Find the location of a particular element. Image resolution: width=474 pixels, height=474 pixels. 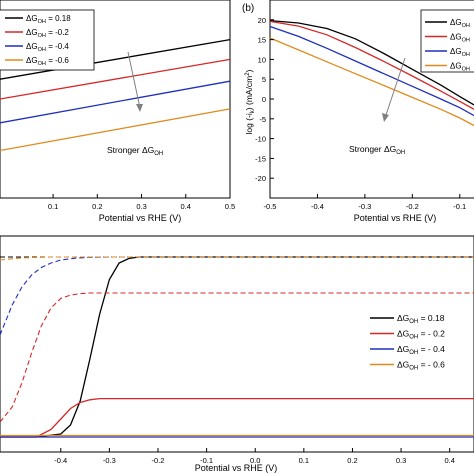

panel-a-xticks: 0.1 0.2 0.3 0.4 0.5 is located at coordinates (141, 202).